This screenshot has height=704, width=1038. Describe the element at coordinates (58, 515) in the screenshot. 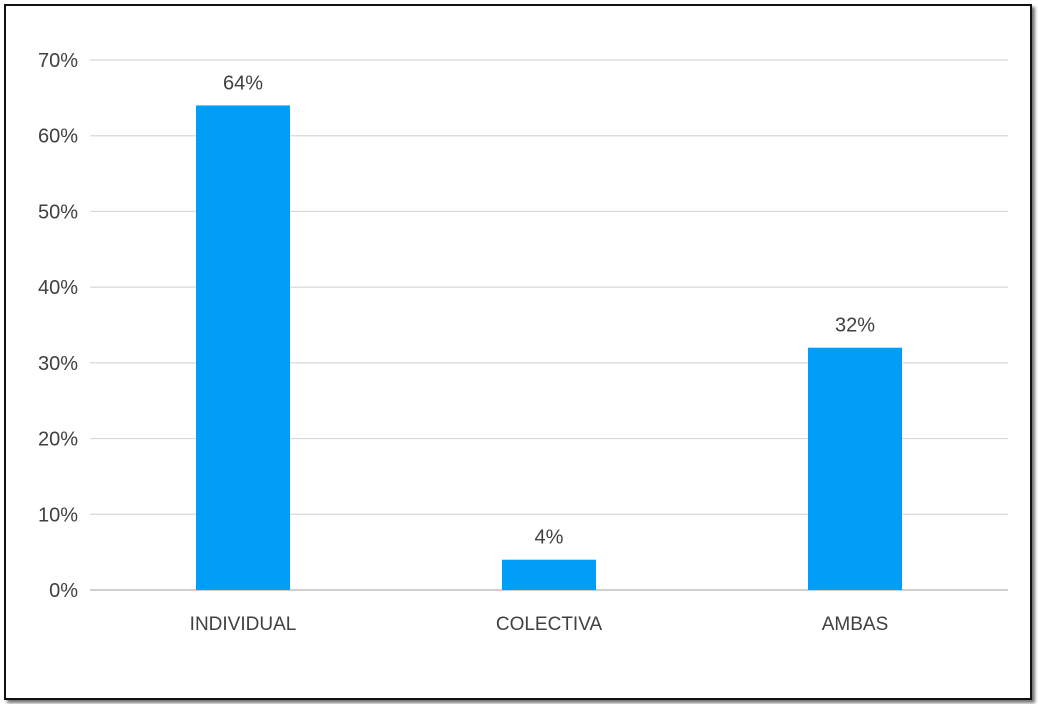

I see `y-tick-label: 10%` at that location.